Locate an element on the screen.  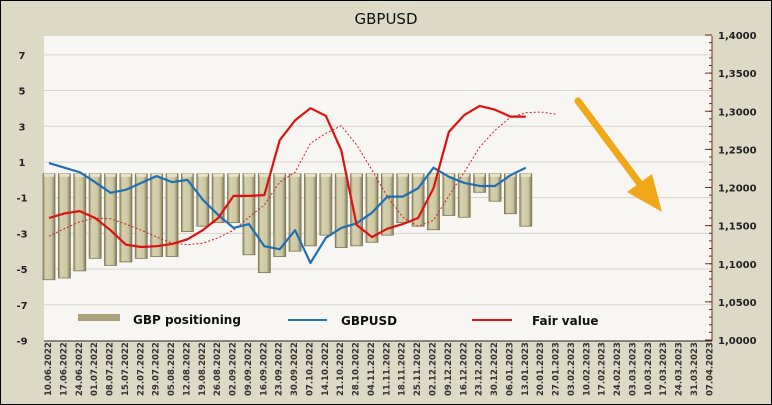
legend-label-positioning: GBP positioning is located at coordinates (187, 320).